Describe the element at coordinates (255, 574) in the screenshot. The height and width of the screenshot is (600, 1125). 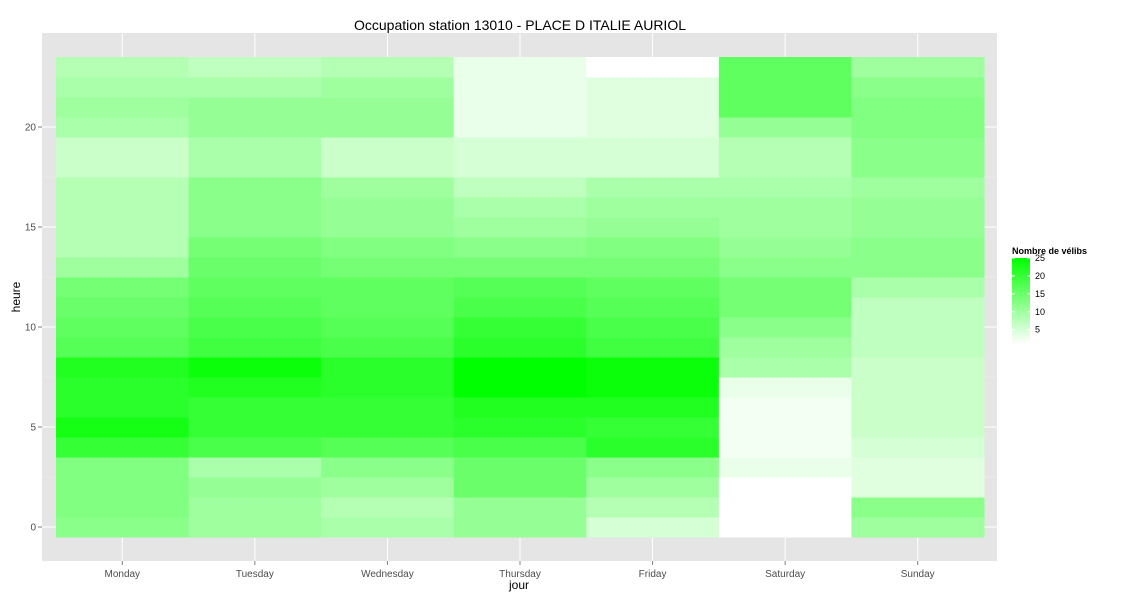
I see `x-tick-label: Tuesday` at that location.